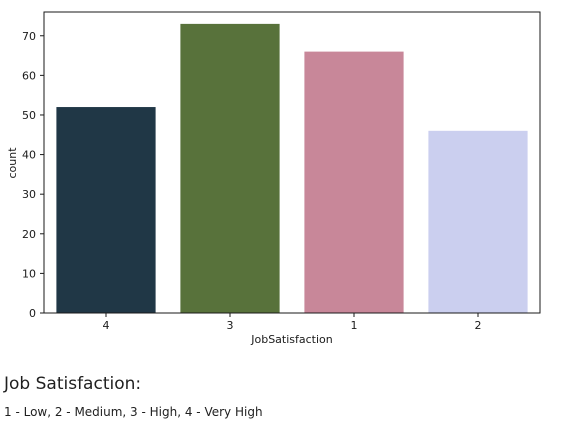 Image resolution: width=564 pixels, height=427 pixels. I want to click on y-tick-label: 60, so click(29, 75).